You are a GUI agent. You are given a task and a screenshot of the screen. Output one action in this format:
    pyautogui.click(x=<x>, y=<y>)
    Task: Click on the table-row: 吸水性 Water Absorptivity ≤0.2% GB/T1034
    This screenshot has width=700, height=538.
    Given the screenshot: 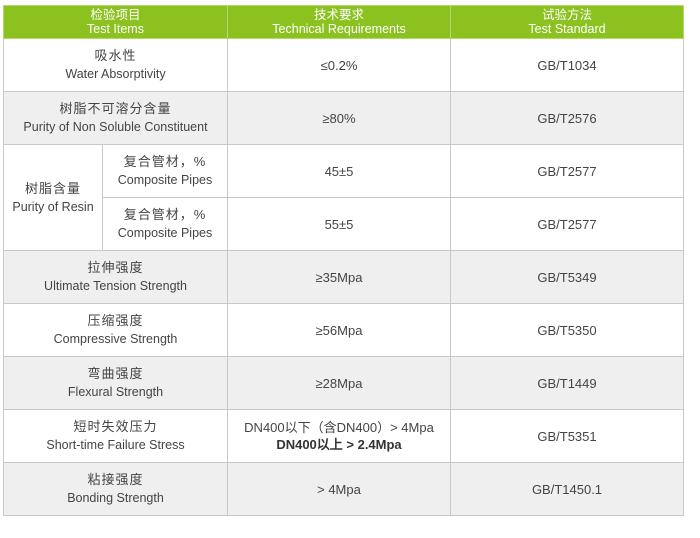 What is the action you would take?
    pyautogui.click(x=343, y=65)
    